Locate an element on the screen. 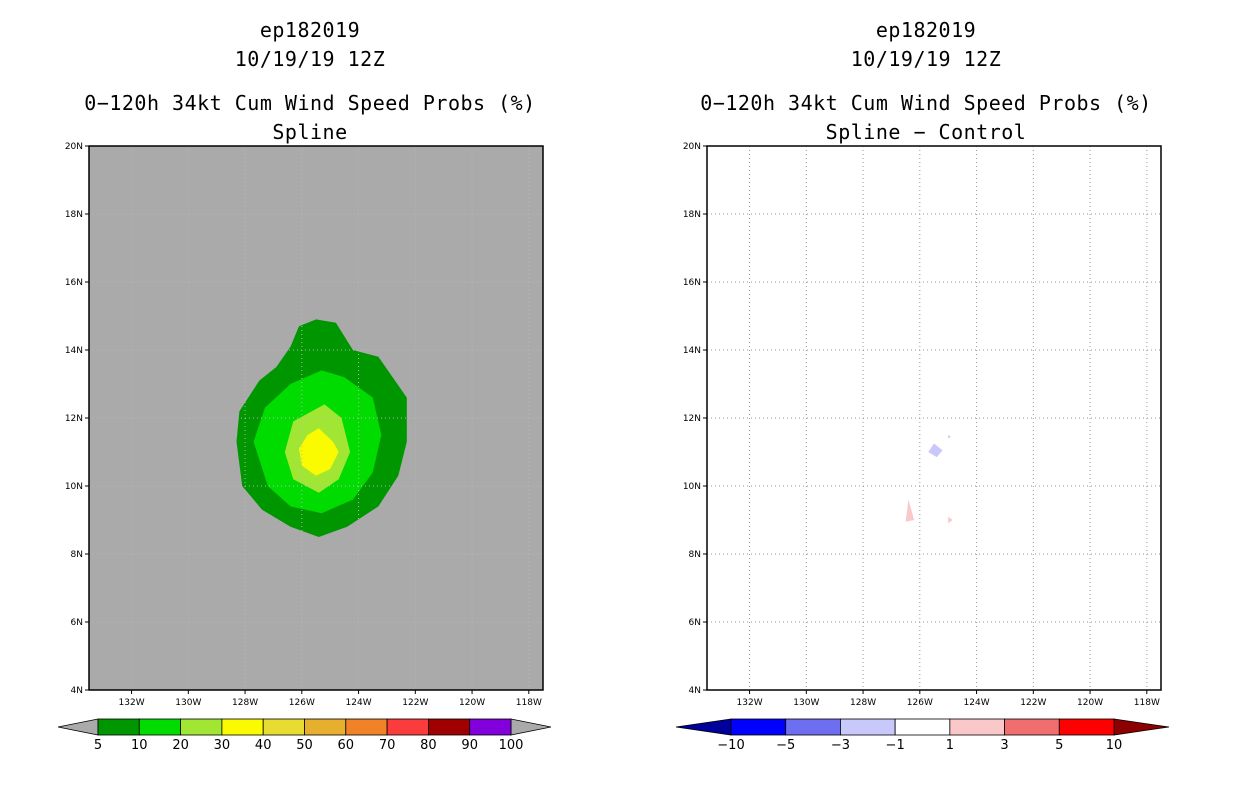 Image resolution: width=1236 pixels, height=800 pixels. left-storm-id: ep182019 is located at coordinates (310, 30).